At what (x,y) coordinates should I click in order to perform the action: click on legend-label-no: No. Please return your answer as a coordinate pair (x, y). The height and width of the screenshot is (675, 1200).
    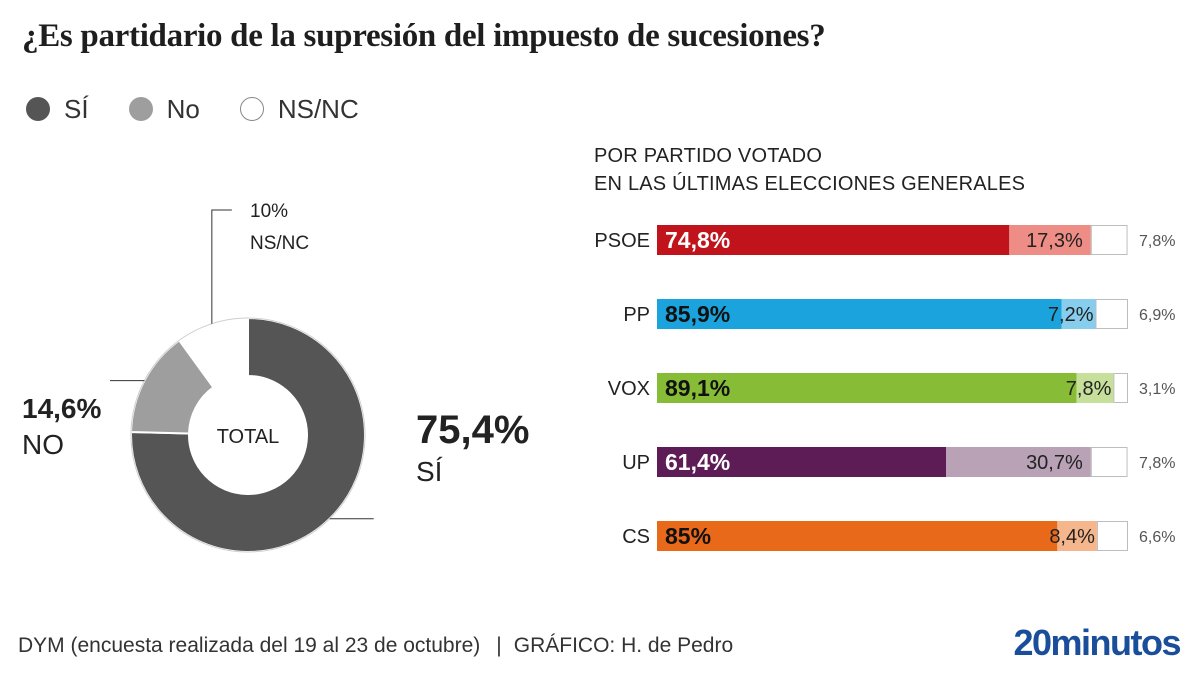
    Looking at the image, I should click on (183, 108).